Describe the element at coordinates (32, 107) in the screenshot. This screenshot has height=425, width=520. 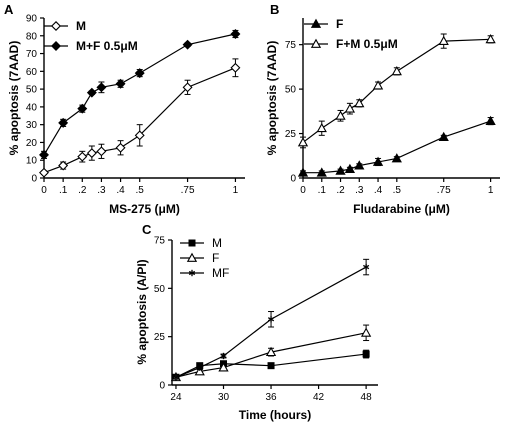
I see `y-tick-label: 40` at that location.